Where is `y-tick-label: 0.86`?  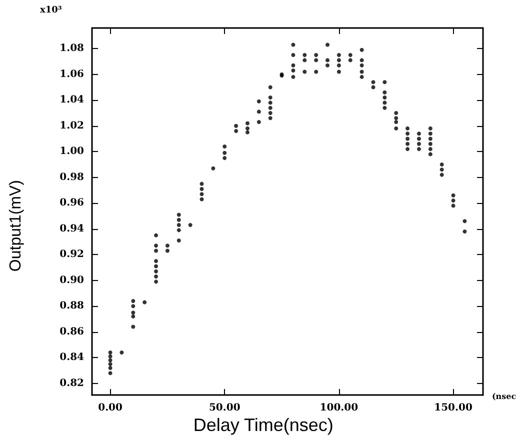 y-tick-label: 0.86 is located at coordinates (72, 332).